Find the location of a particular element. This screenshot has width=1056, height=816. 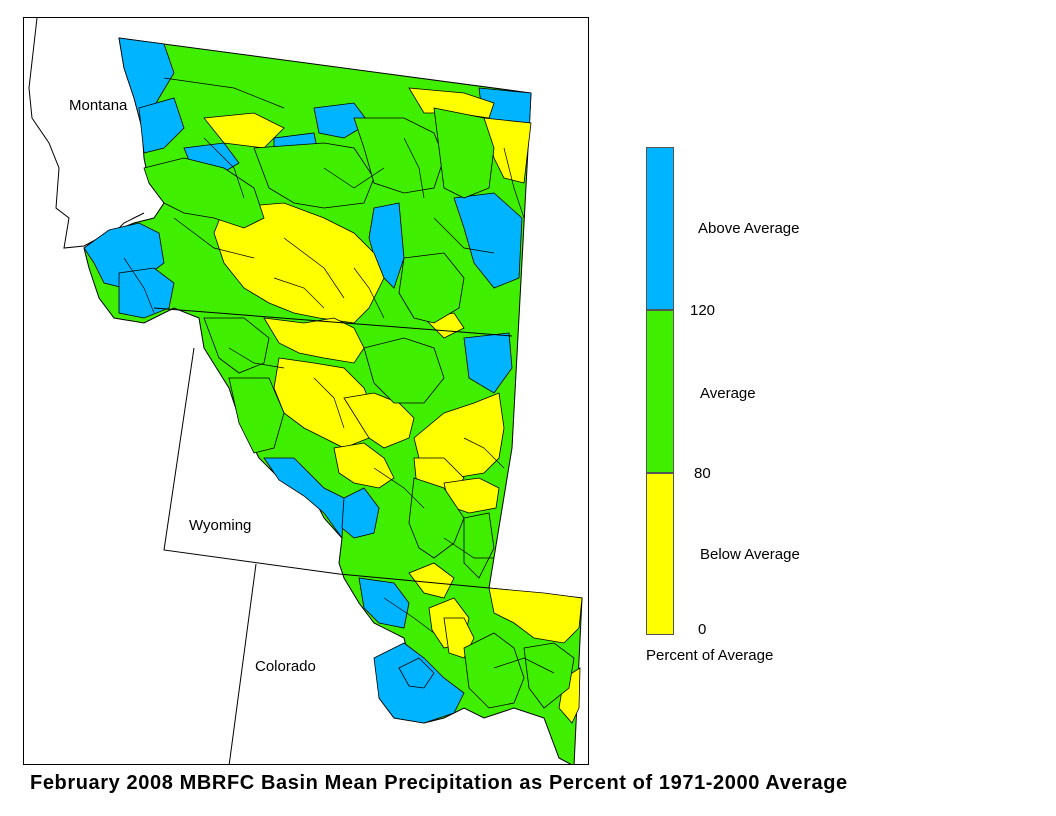

legend-label-above: Above Average is located at coordinates (749, 228).